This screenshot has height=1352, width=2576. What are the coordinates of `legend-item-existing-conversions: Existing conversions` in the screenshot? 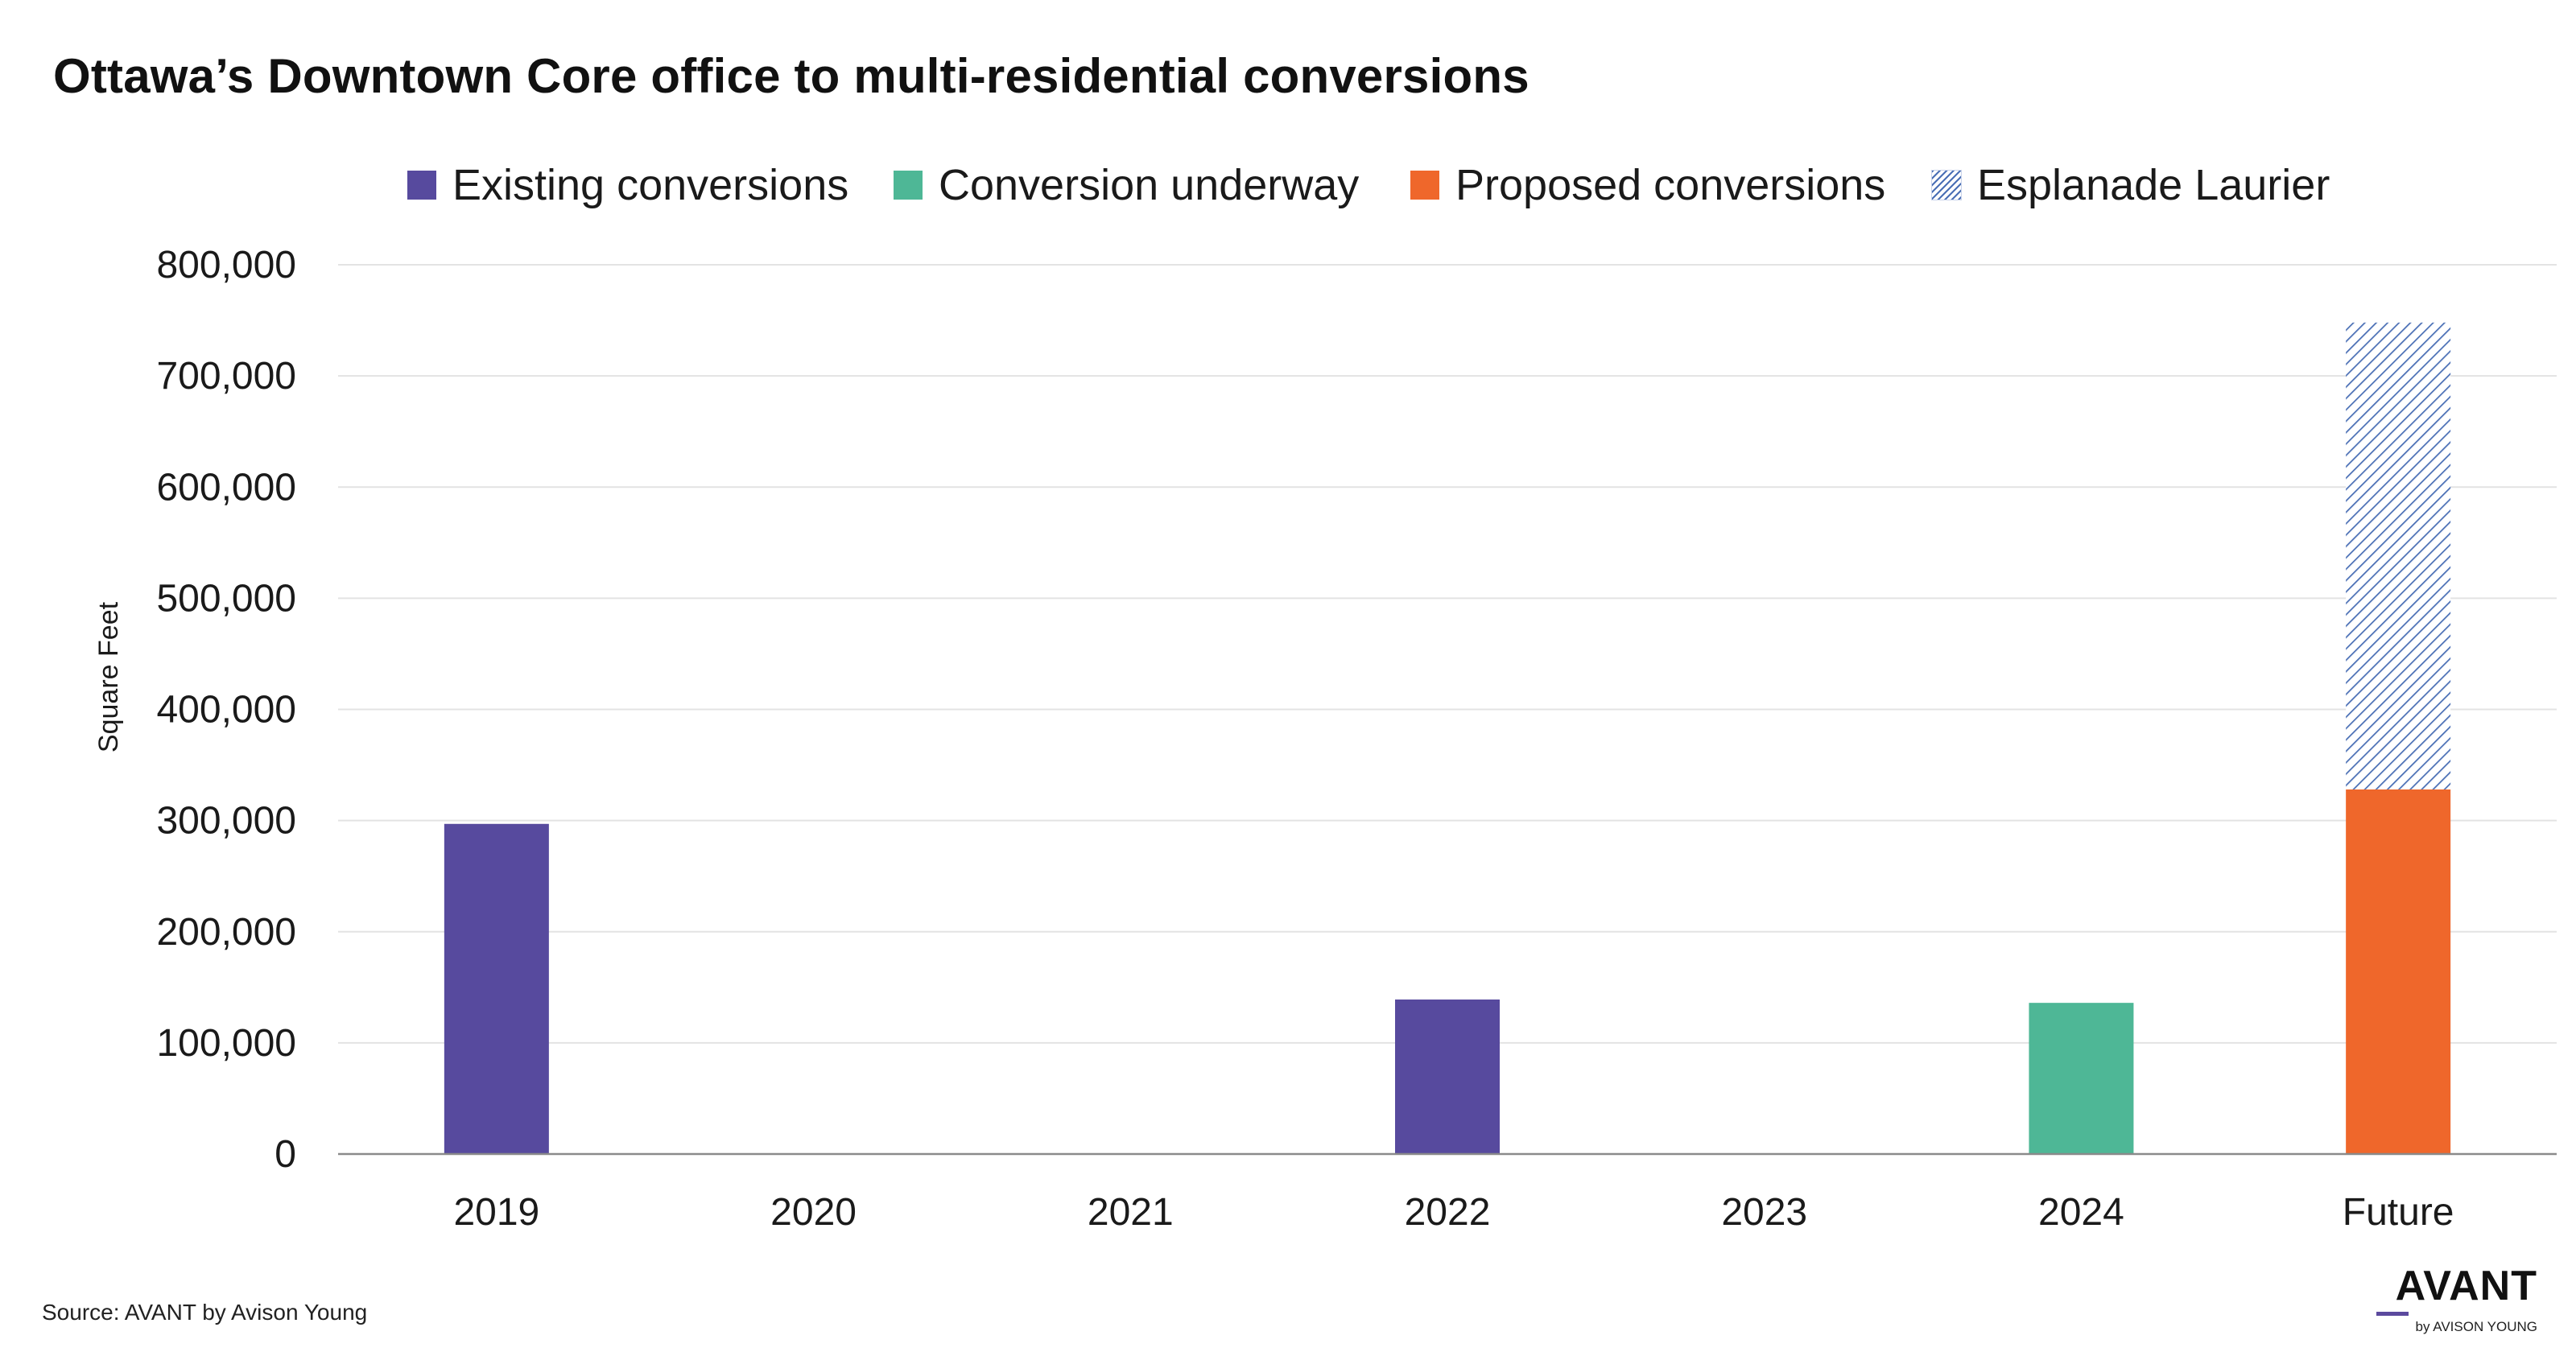 It's located at (627, 185).